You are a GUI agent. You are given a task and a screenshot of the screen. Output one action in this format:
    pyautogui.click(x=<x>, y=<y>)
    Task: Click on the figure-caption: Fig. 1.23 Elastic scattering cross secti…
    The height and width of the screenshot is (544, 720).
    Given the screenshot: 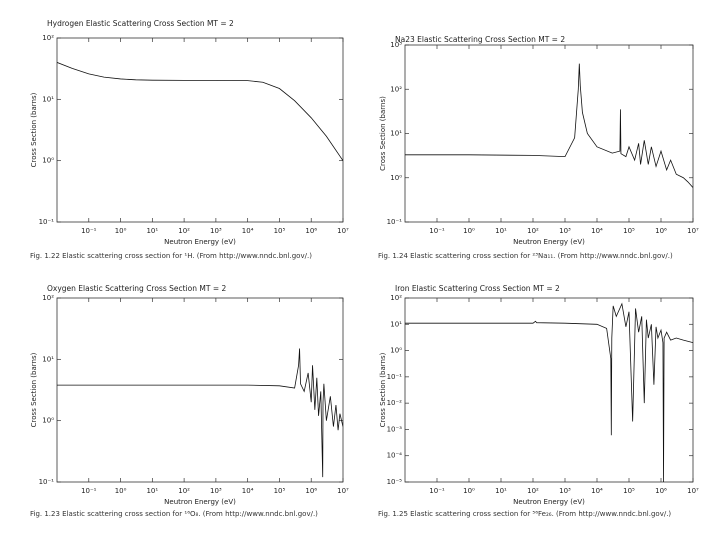 What is the action you would take?
    pyautogui.click(x=174, y=514)
    